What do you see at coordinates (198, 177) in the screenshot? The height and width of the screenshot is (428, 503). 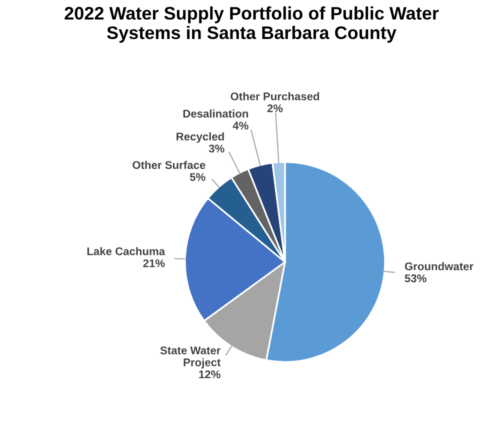 I see `data-label: 5%` at bounding box center [198, 177].